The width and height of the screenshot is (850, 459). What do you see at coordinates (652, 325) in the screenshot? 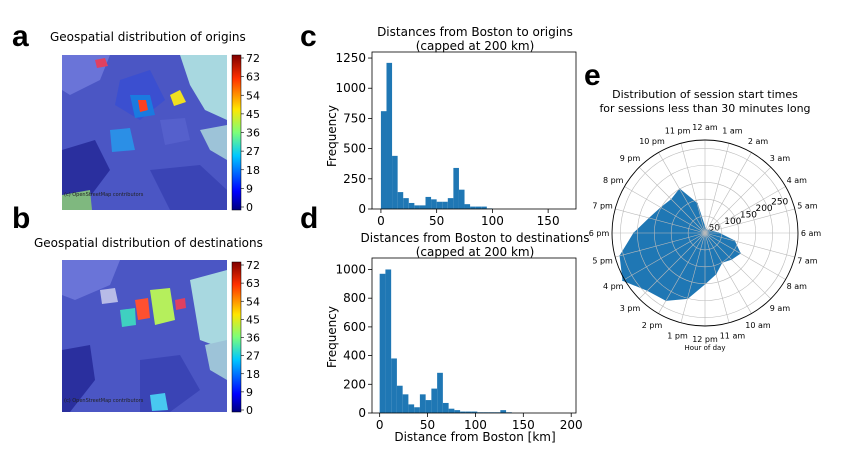
I see `chart-e-hour-label: 2 pm` at bounding box center [652, 325].